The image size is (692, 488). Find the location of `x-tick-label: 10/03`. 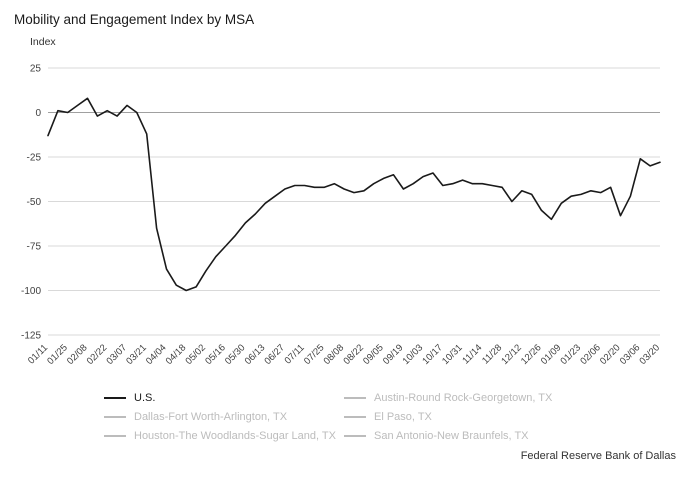

x-tick-label: 10/03 is located at coordinates (413, 354).